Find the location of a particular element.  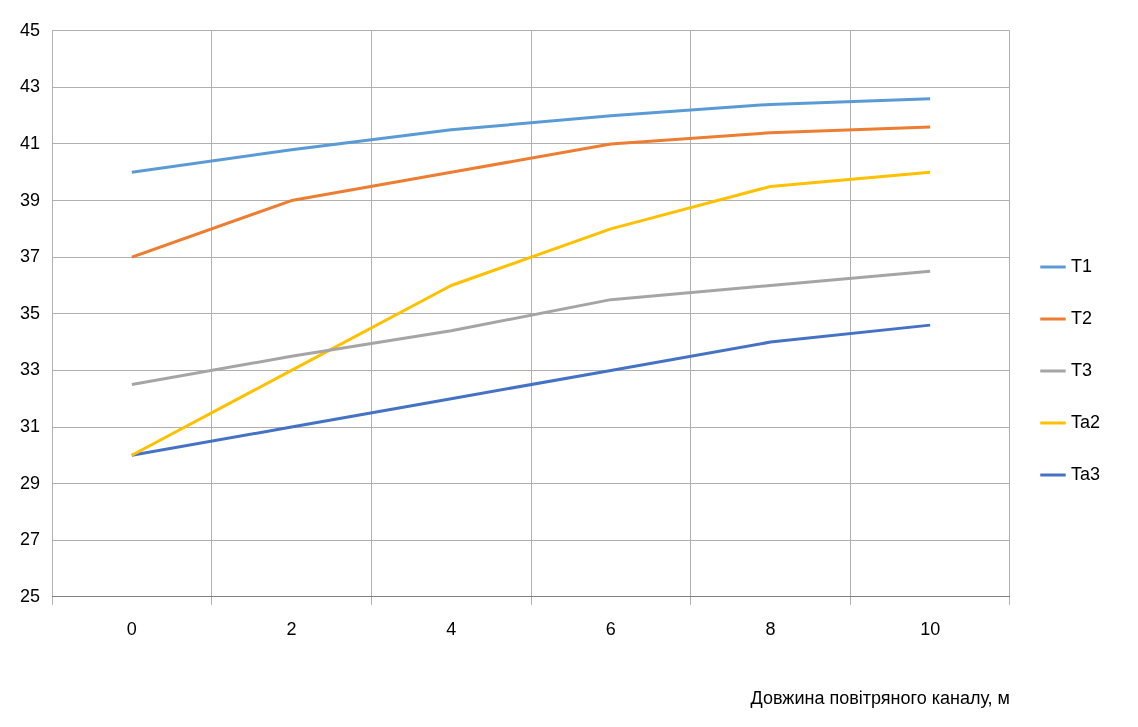

legend-label: T1 is located at coordinates (1081, 265).